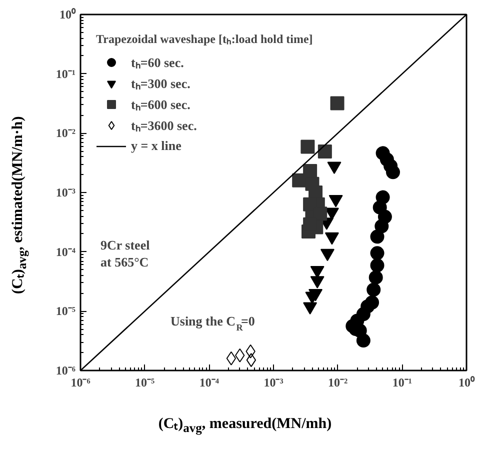  I want to click on x-tick-label: 10⁻⁵, so click(145, 383).